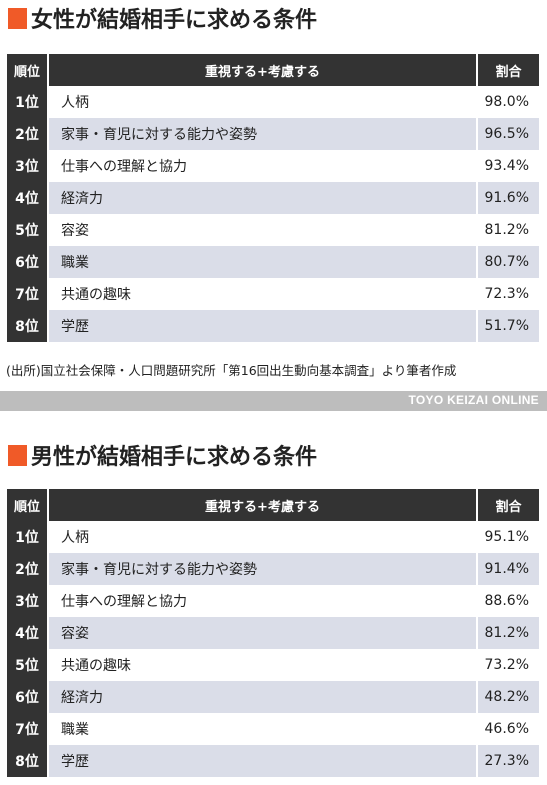 This screenshot has width=547, height=785. I want to click on brand-logo-text: TOYO KEIZAI ONLINE, so click(473, 400).